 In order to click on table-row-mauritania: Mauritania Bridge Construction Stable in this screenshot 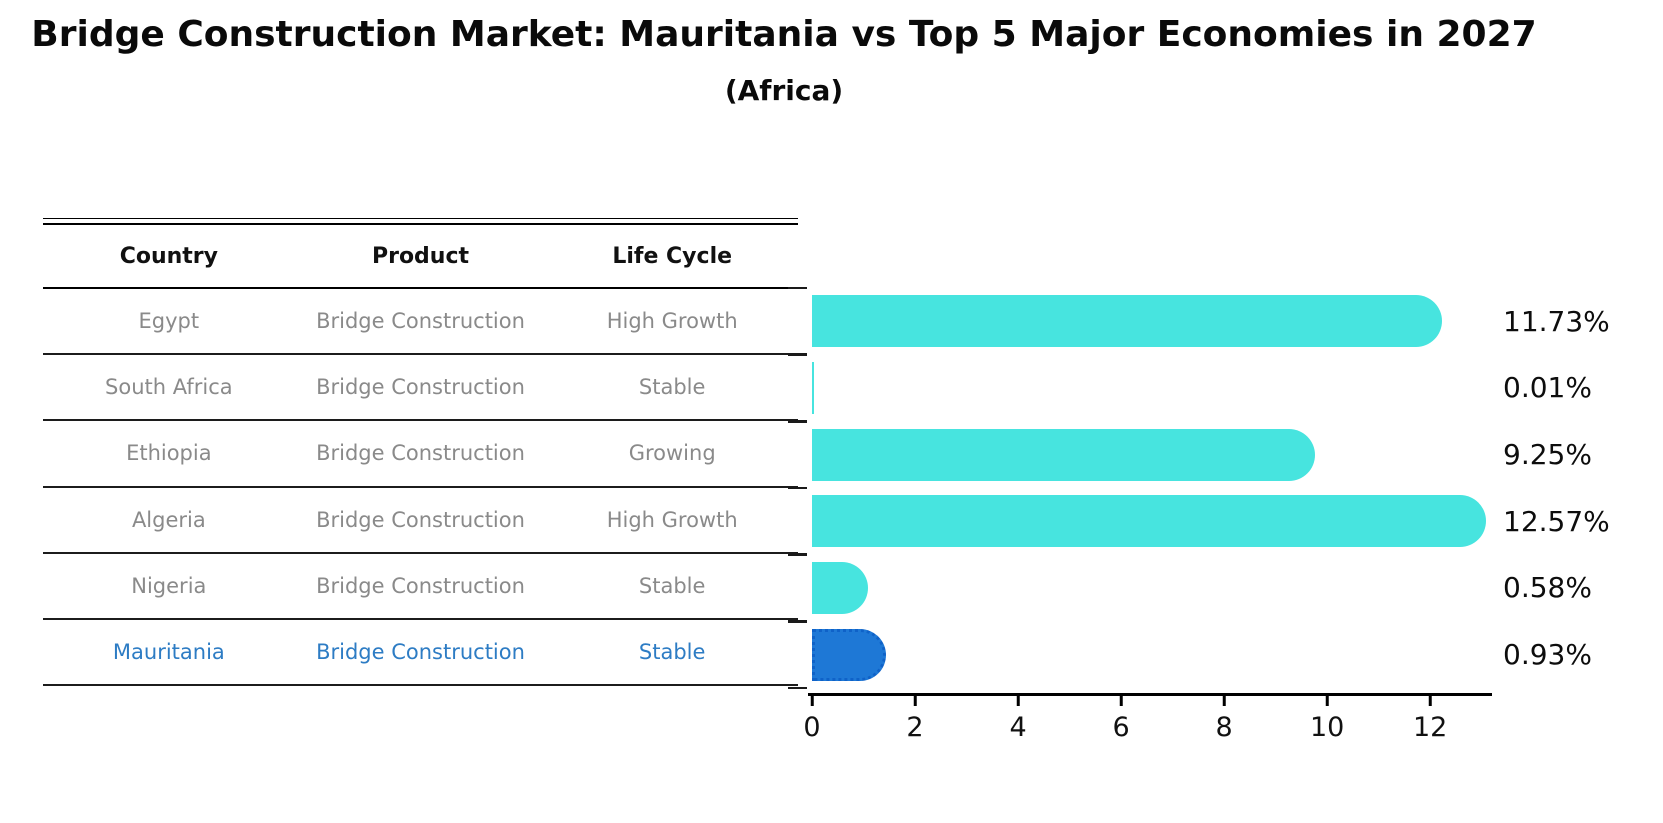, I will do `click(420, 653)`.